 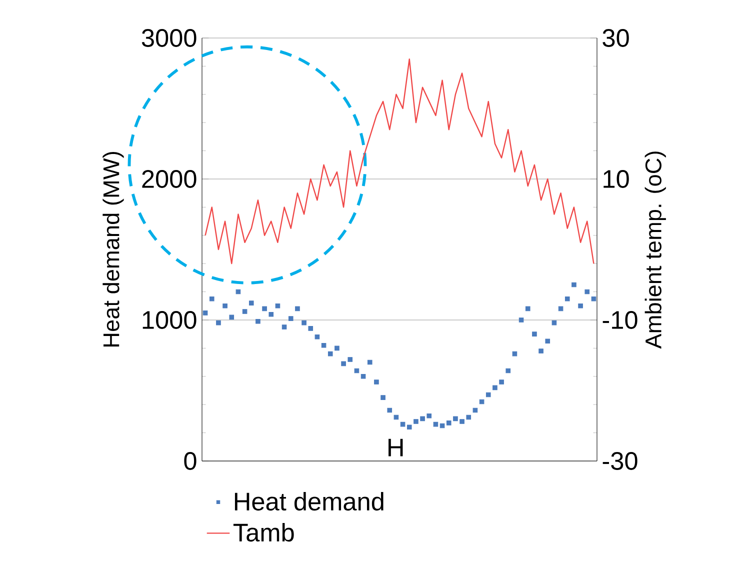 What do you see at coordinates (169, 38) in the screenshot?
I see `y-tick-label: 3000` at bounding box center [169, 38].